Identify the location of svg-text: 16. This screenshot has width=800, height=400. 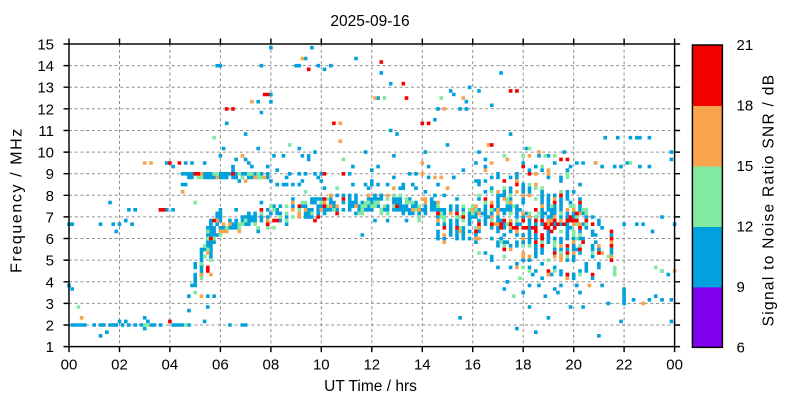
(472, 365).